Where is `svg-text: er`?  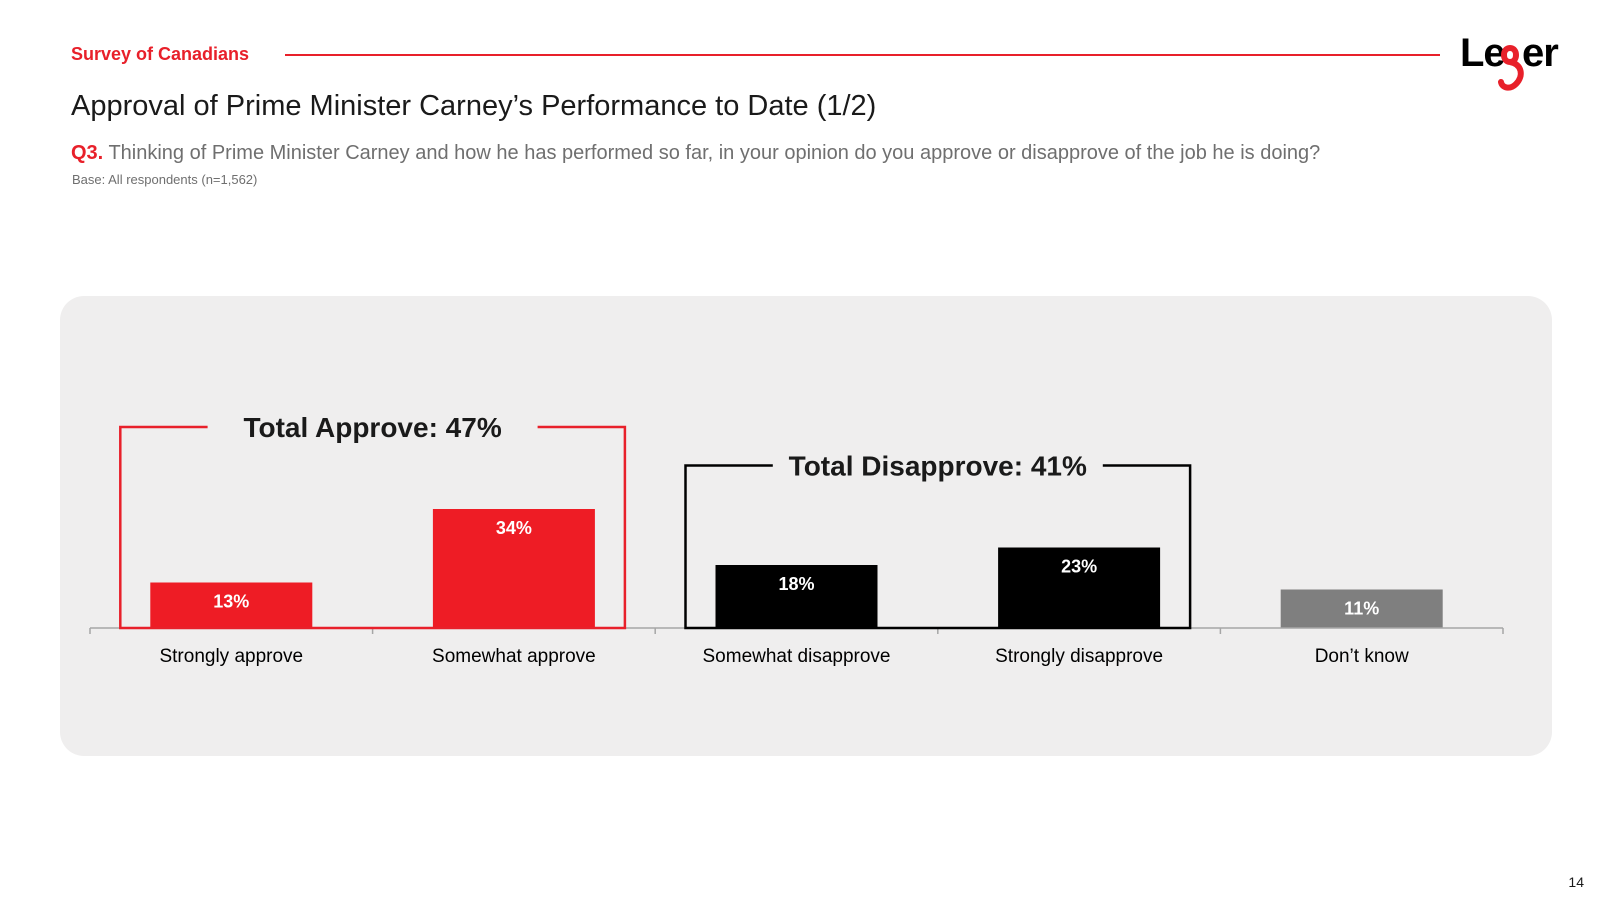 svg-text: er is located at coordinates (1540, 53).